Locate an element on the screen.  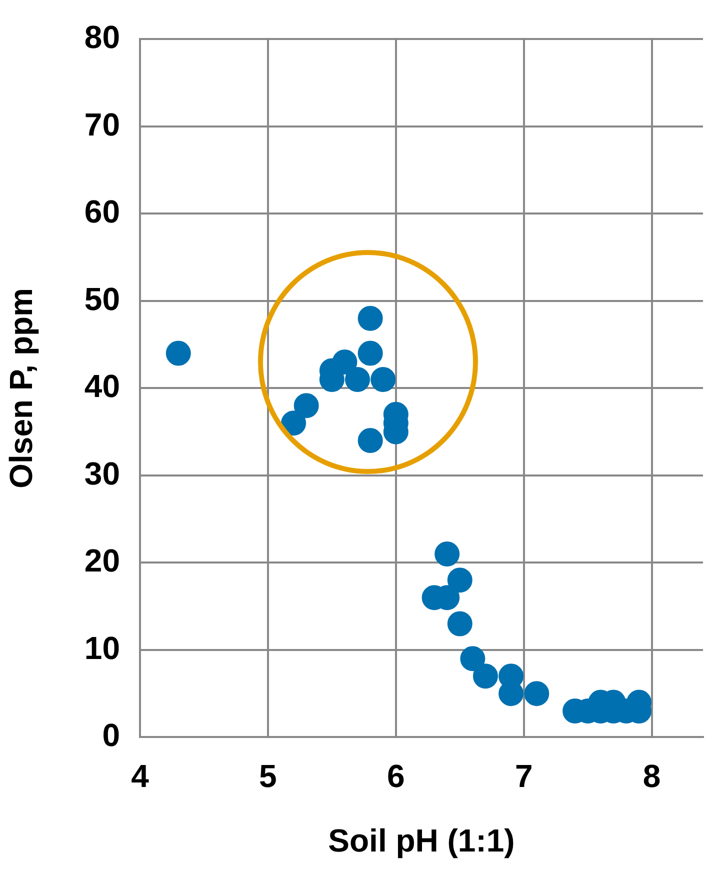
x-axis-title: Soil pH (1:1) is located at coordinates (421, 840).